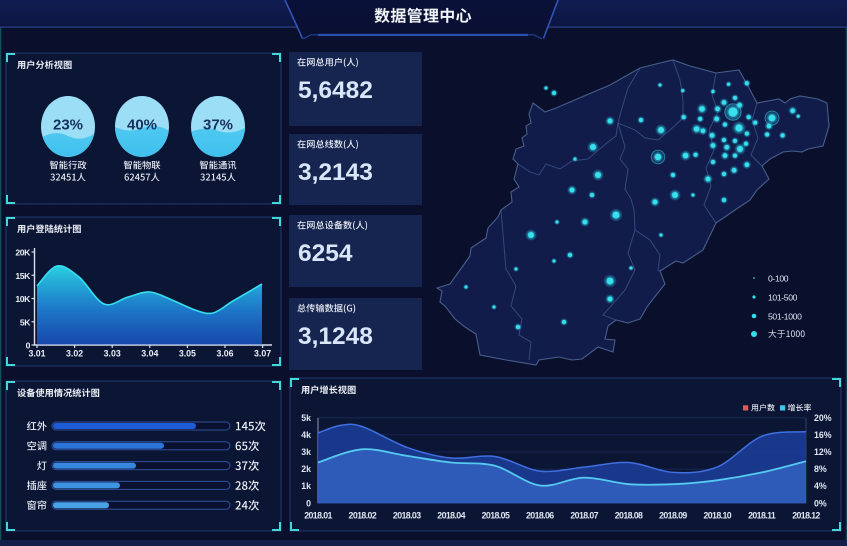  What do you see at coordinates (785, 317) in the screenshot?
I see `svg-text: 501-1000` at bounding box center [785, 317].